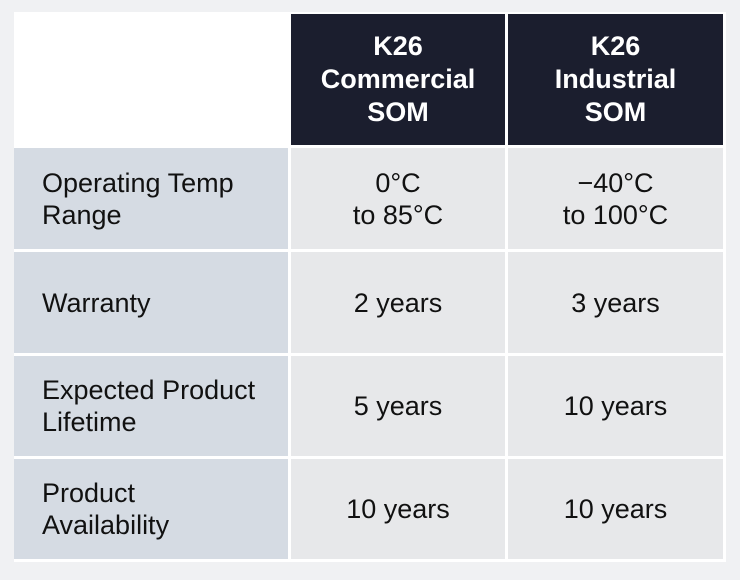  Describe the element at coordinates (82, 214) in the screenshot. I see `row-label-line: Range` at that location.